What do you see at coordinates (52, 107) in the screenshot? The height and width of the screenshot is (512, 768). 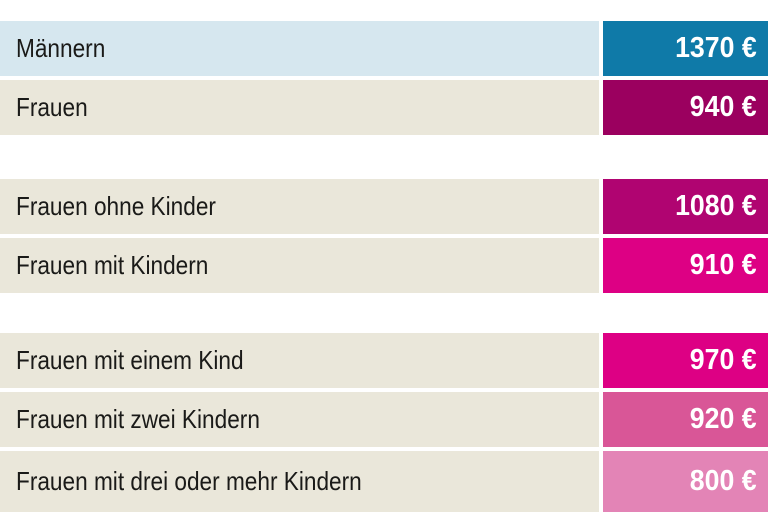 I see `row-label: Frauen` at bounding box center [52, 107].